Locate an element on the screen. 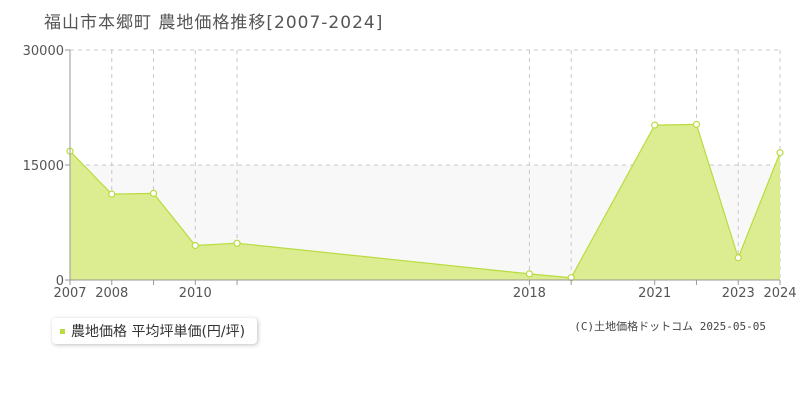  legend: 農地価格 平均坪単価(円/坪) is located at coordinates (155, 331).